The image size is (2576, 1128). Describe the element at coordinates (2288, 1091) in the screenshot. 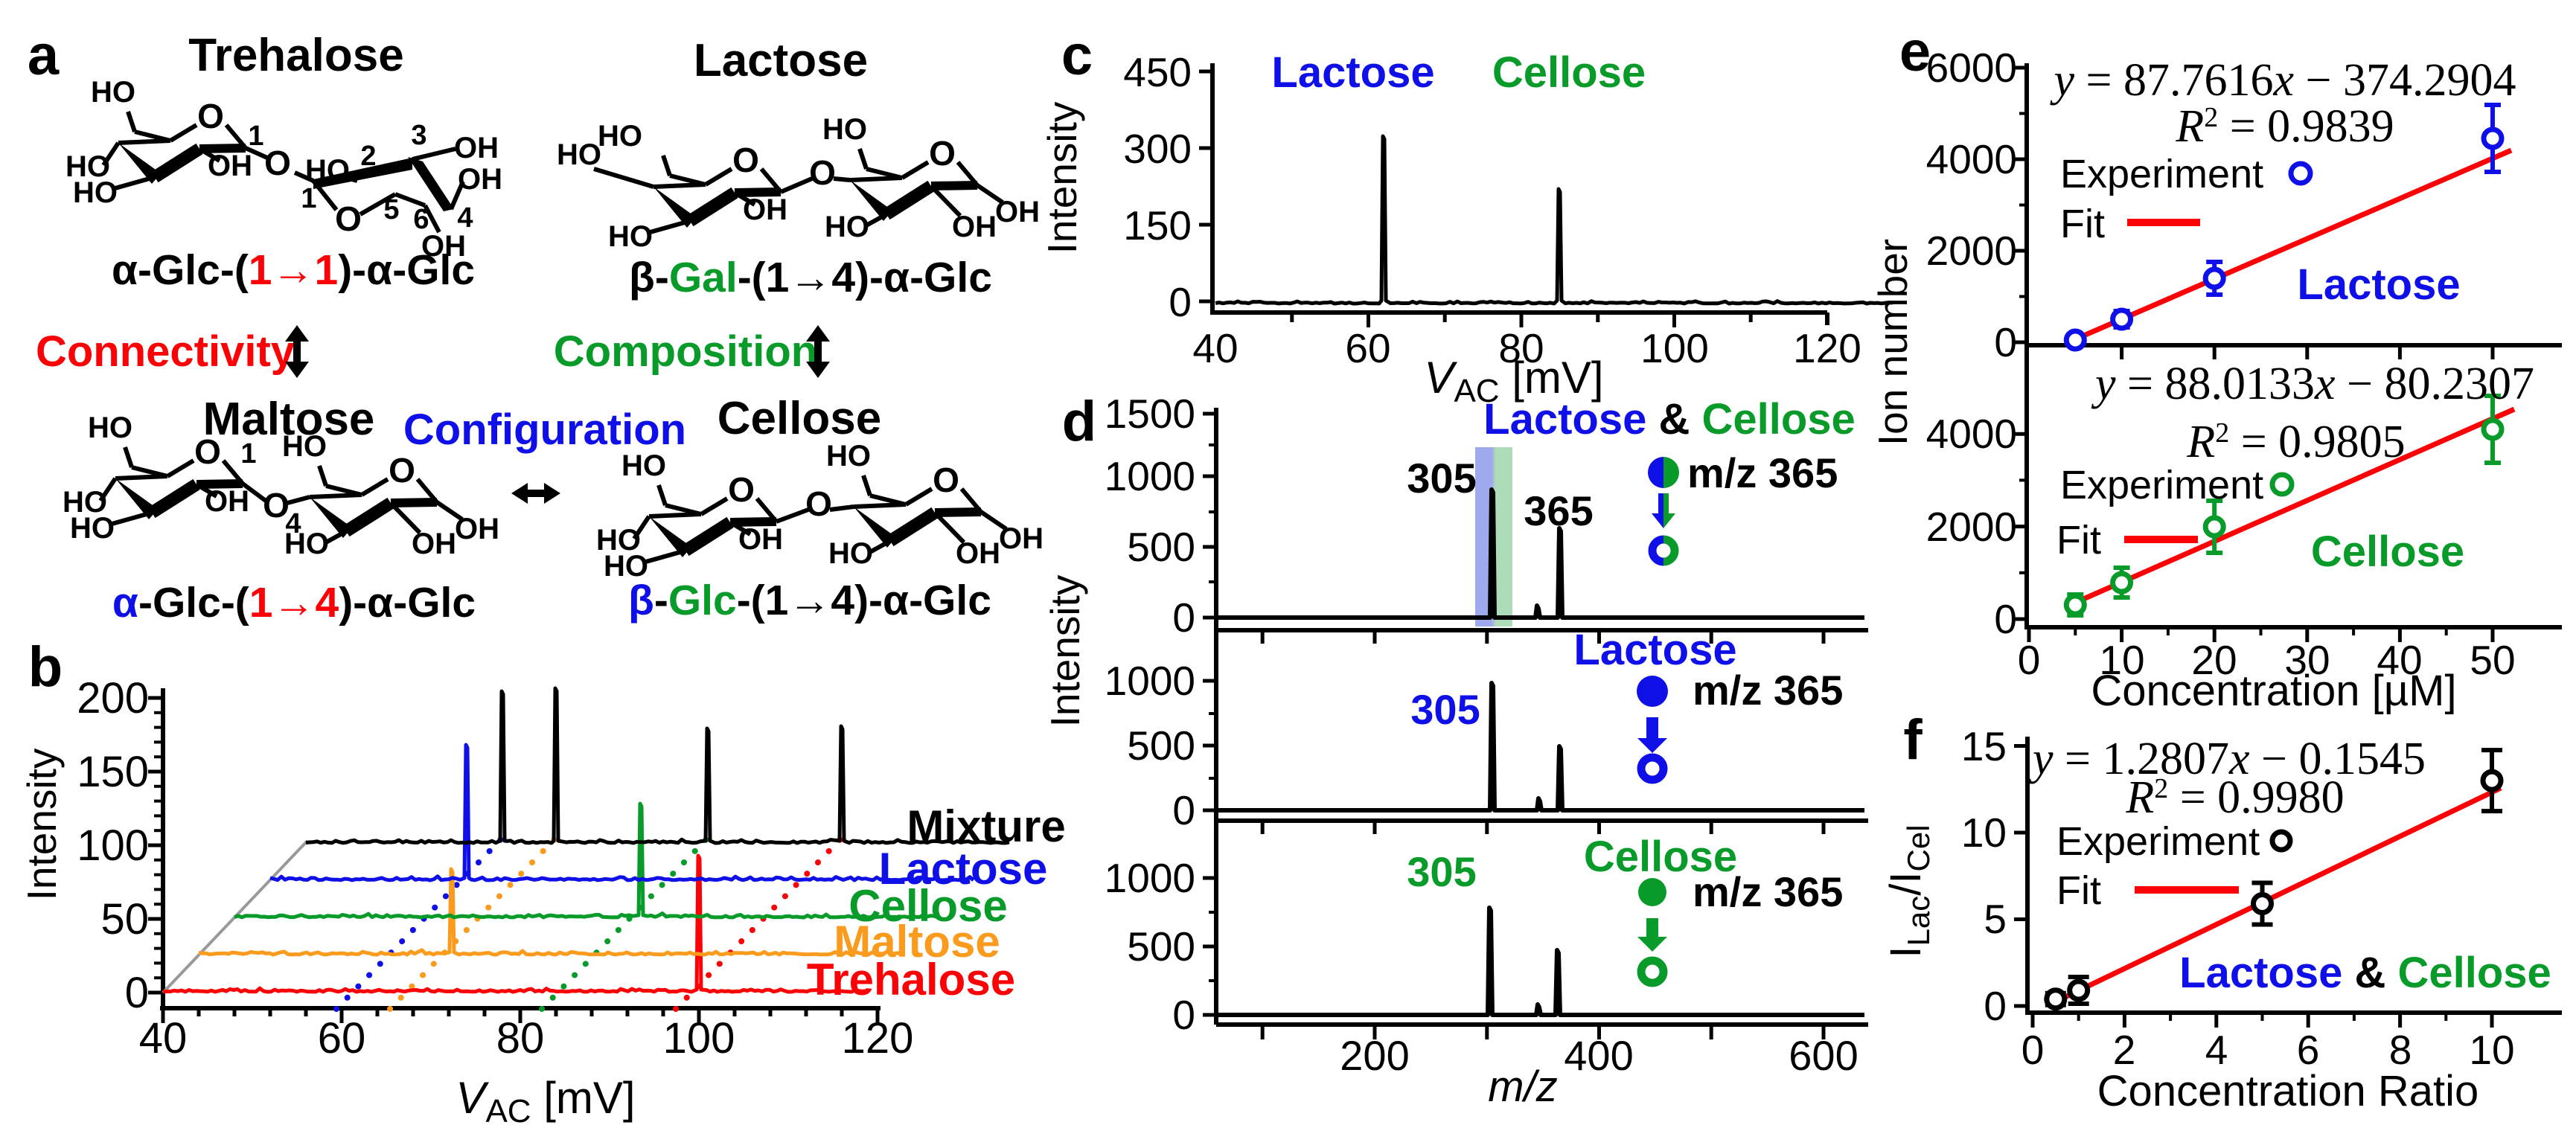

I see `svg-text: Concentration Ratio` at that location.